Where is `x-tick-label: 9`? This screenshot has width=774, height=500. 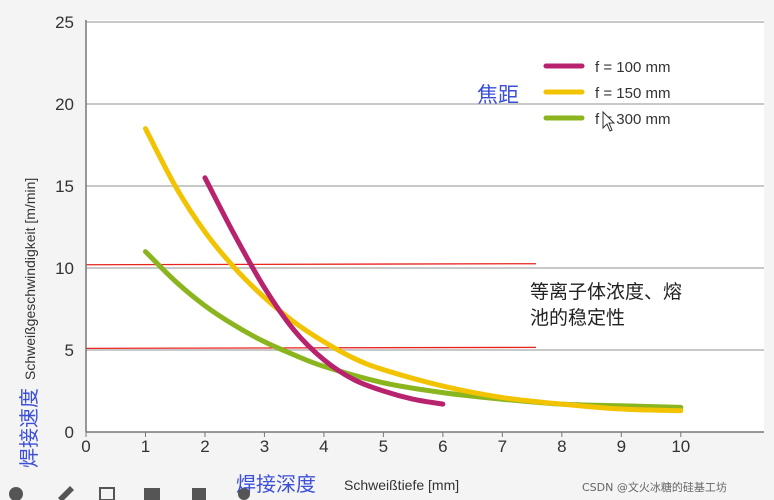 x-tick-label: 9 is located at coordinates (621, 446).